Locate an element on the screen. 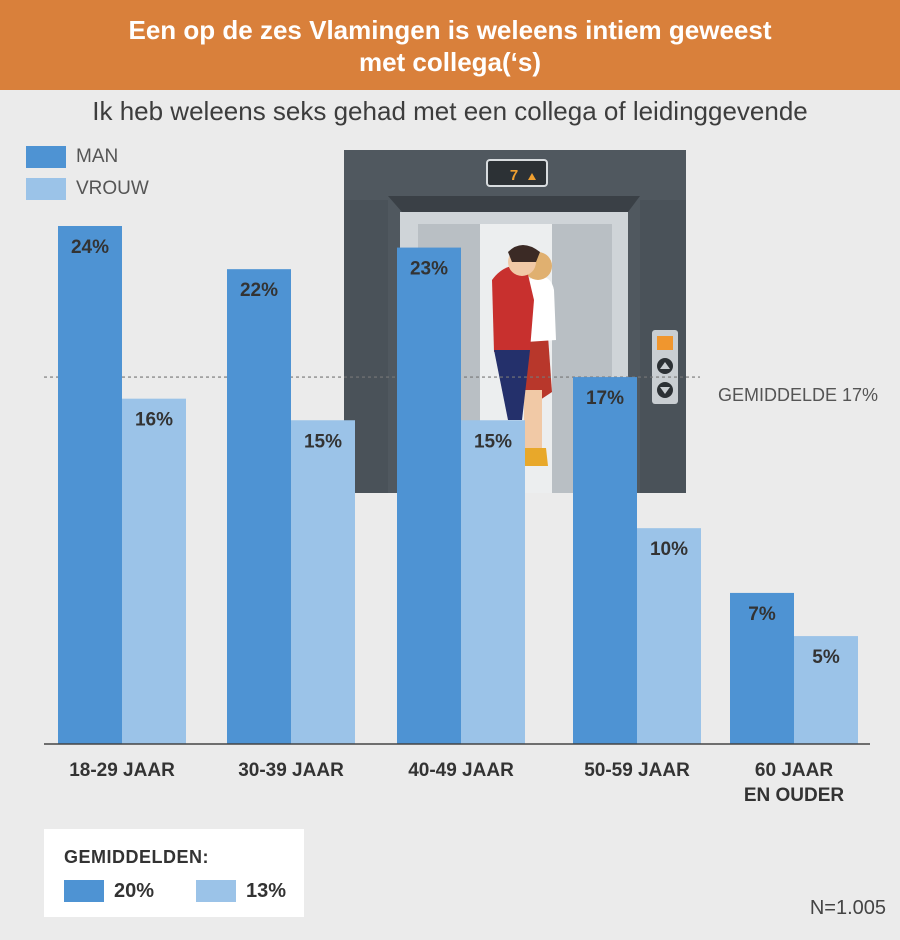 This screenshot has width=900, height=940. data-label-vrouw-5: 5% is located at coordinates (826, 657).